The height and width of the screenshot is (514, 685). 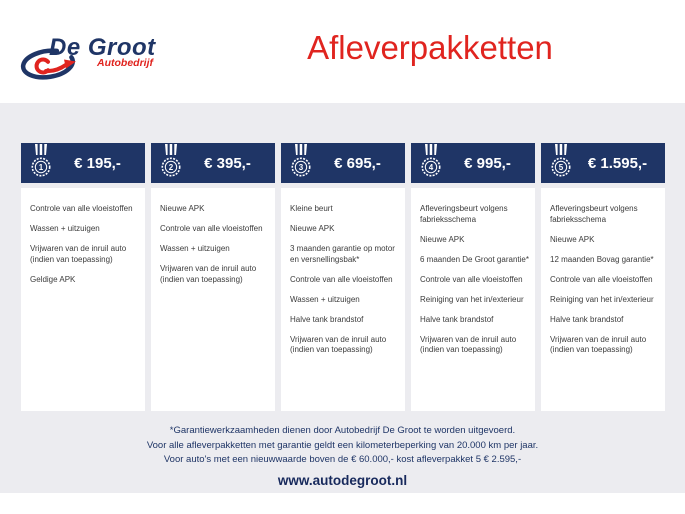 I want to click on medal-icon: 1, so click(x=41, y=162).